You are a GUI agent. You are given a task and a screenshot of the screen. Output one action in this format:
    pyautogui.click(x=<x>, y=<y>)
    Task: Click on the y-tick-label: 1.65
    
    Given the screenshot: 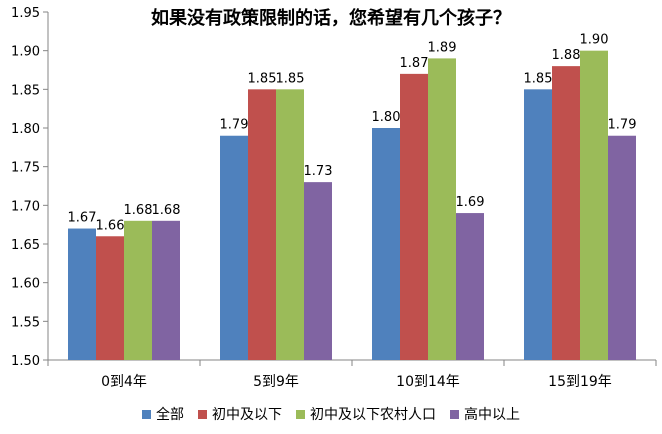 What is the action you would take?
    pyautogui.click(x=25, y=245)
    